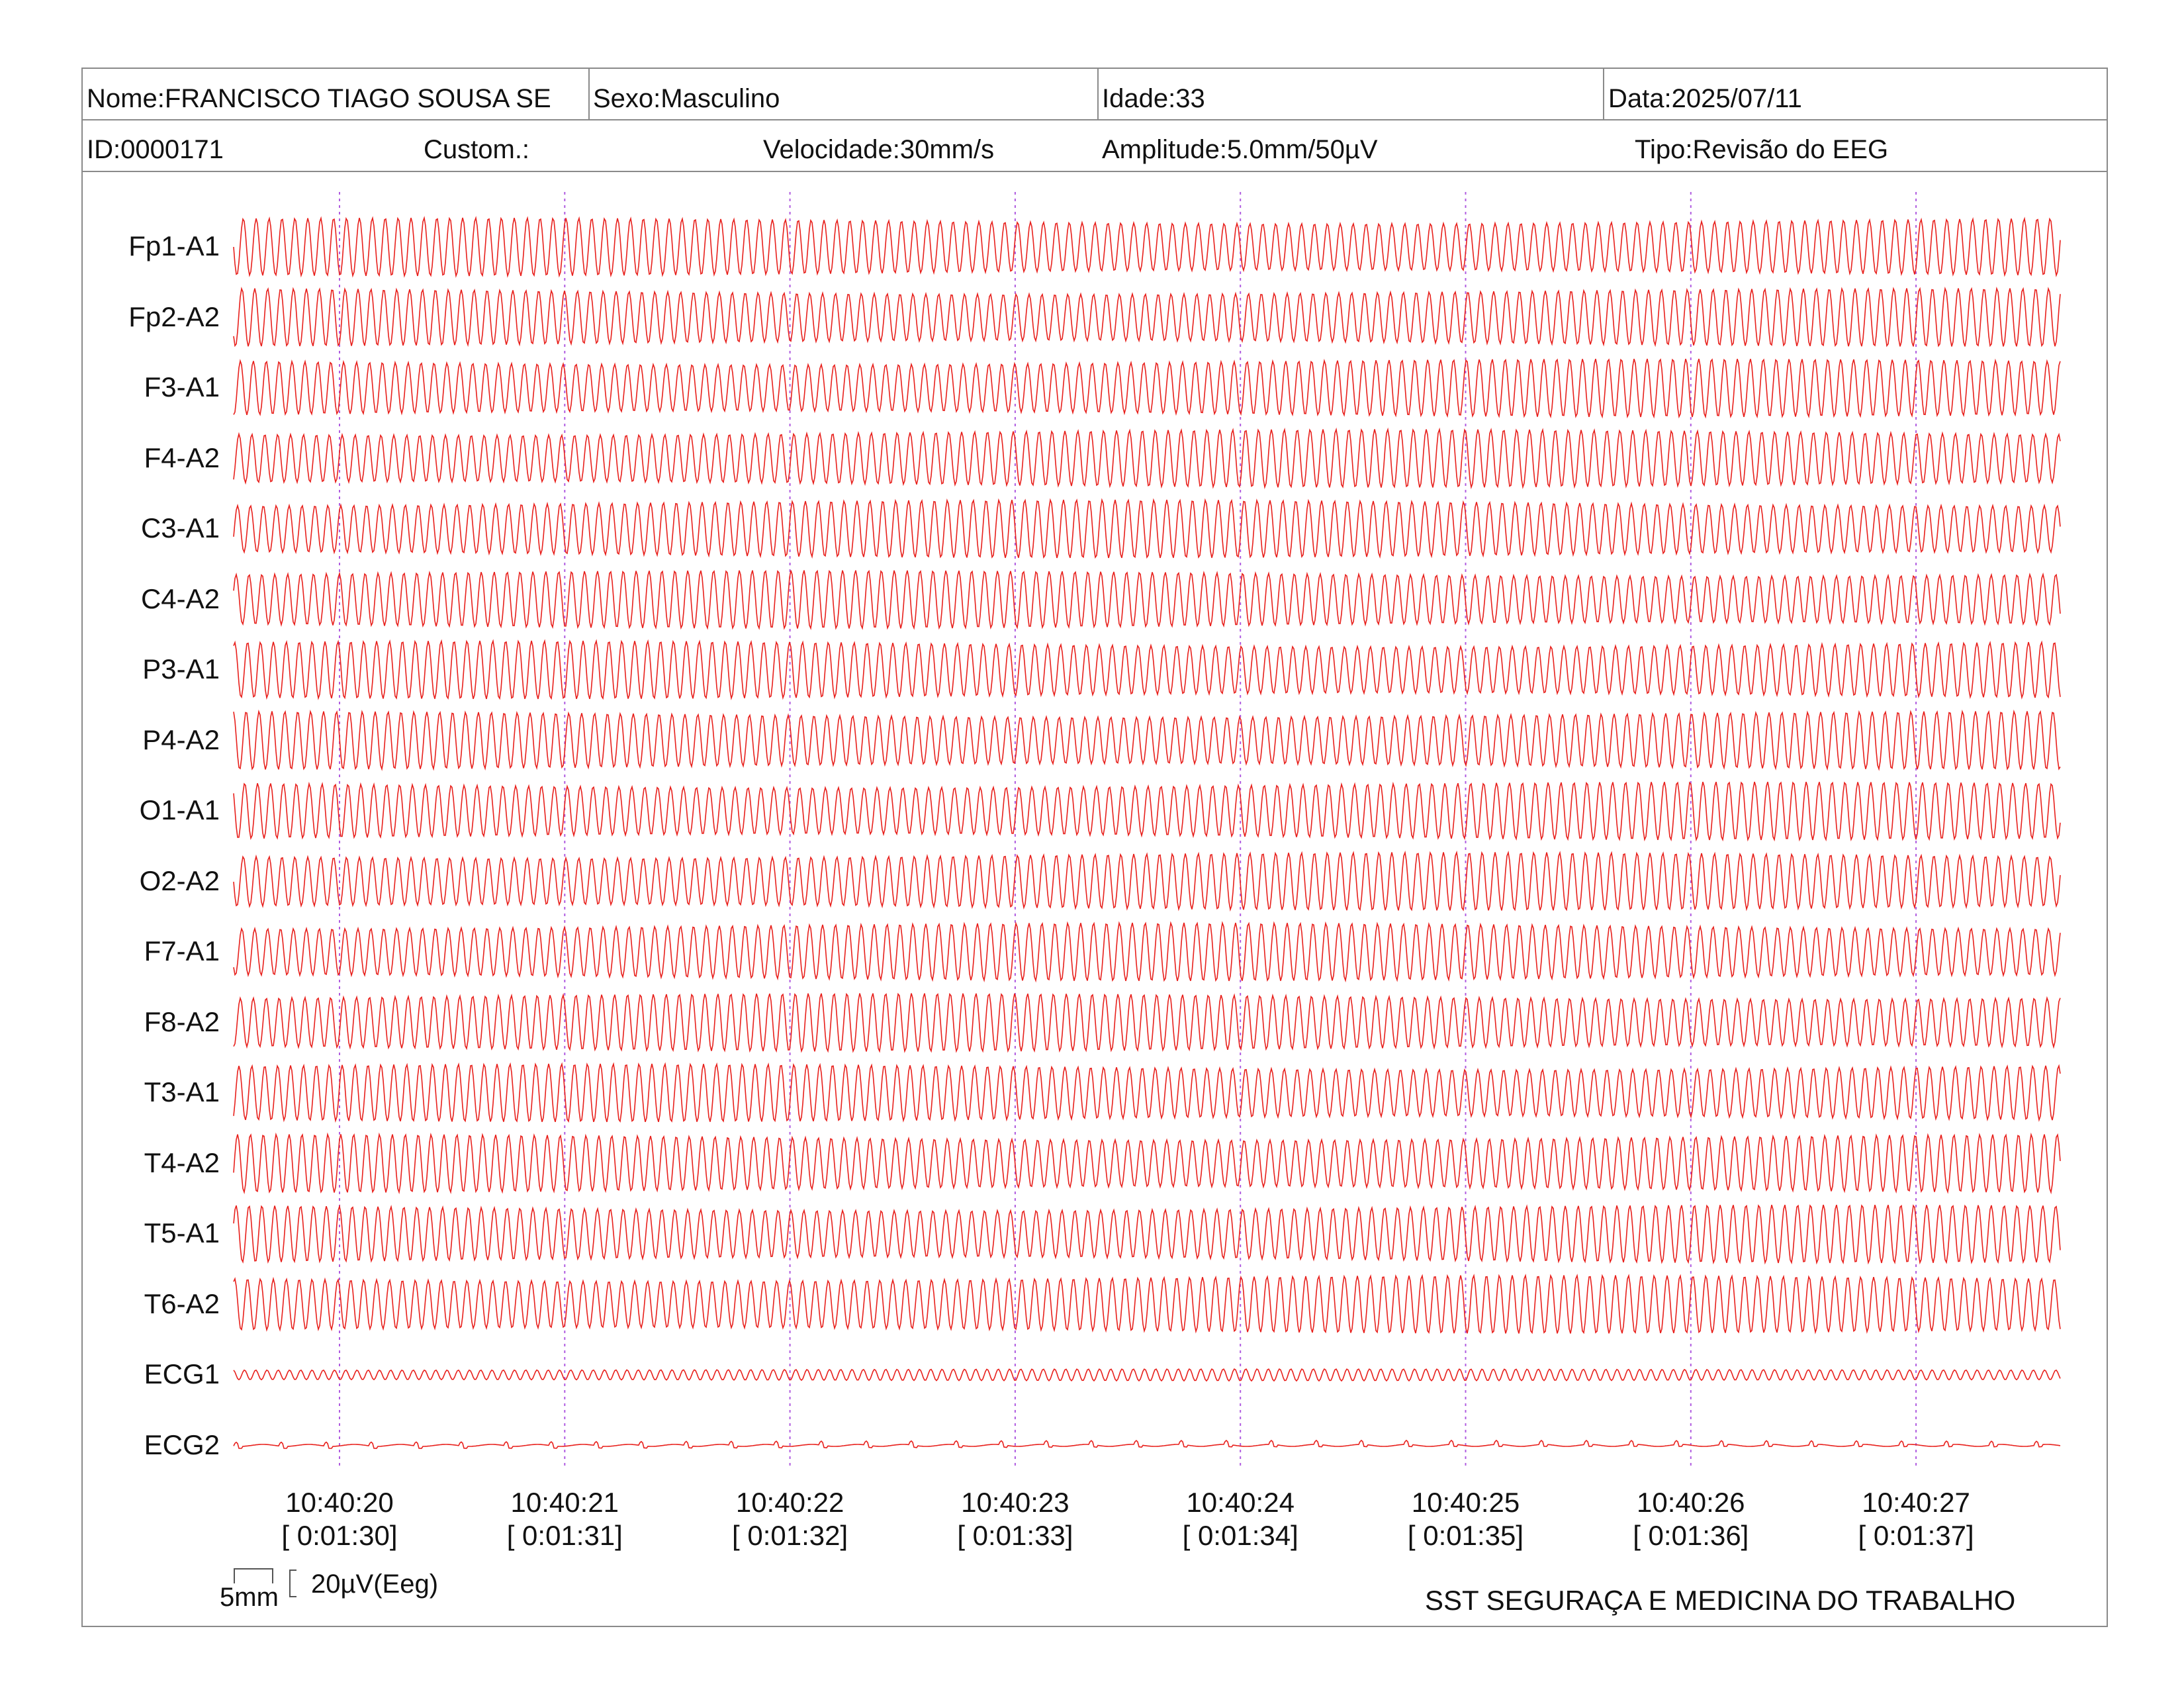  I want to click on time-mark-label: 10:40:25[ 0:01:35], so click(1466, 1519).